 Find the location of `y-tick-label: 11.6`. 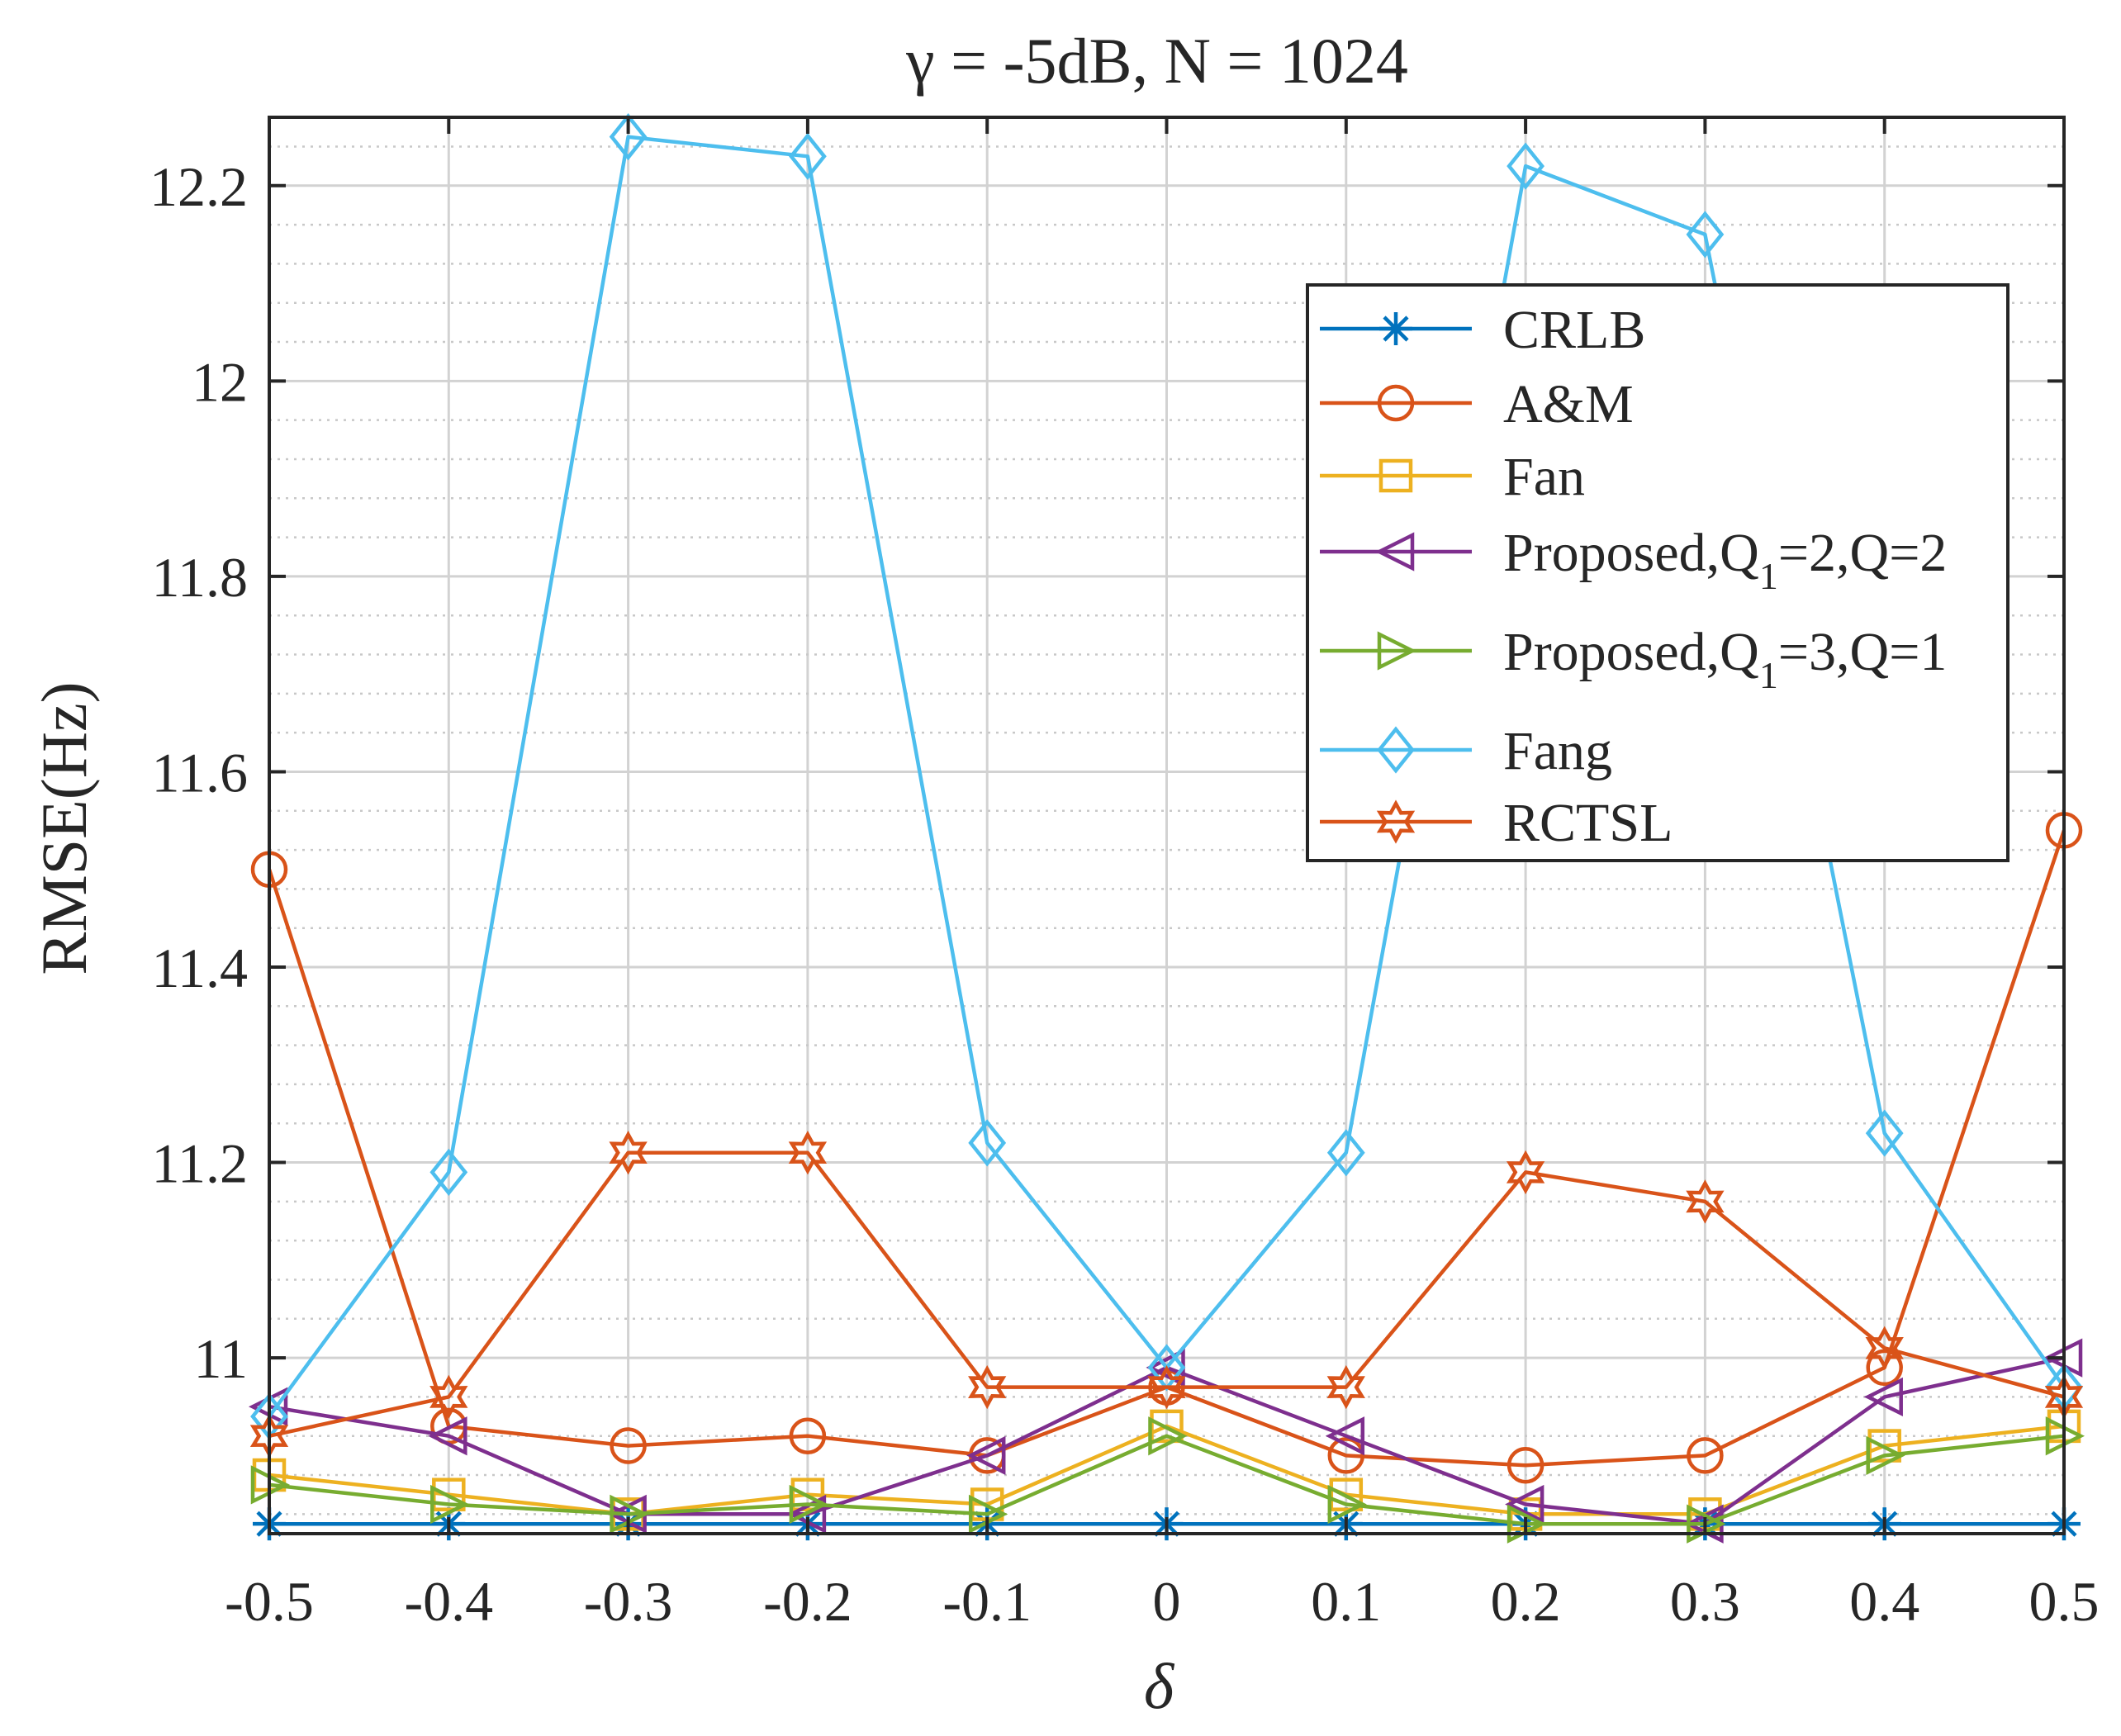

y-tick-label: 11.6 is located at coordinates (200, 772).